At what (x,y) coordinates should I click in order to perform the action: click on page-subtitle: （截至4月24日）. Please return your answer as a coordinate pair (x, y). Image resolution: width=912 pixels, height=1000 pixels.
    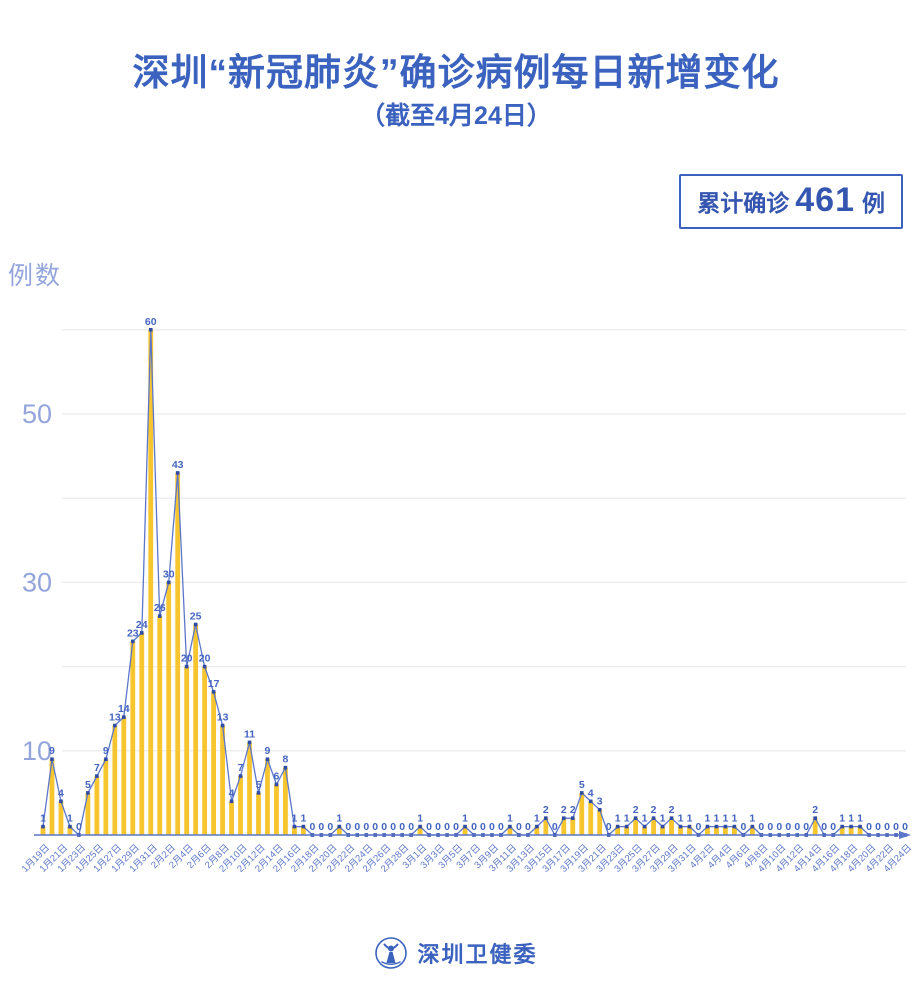
    Looking at the image, I should click on (456, 116).